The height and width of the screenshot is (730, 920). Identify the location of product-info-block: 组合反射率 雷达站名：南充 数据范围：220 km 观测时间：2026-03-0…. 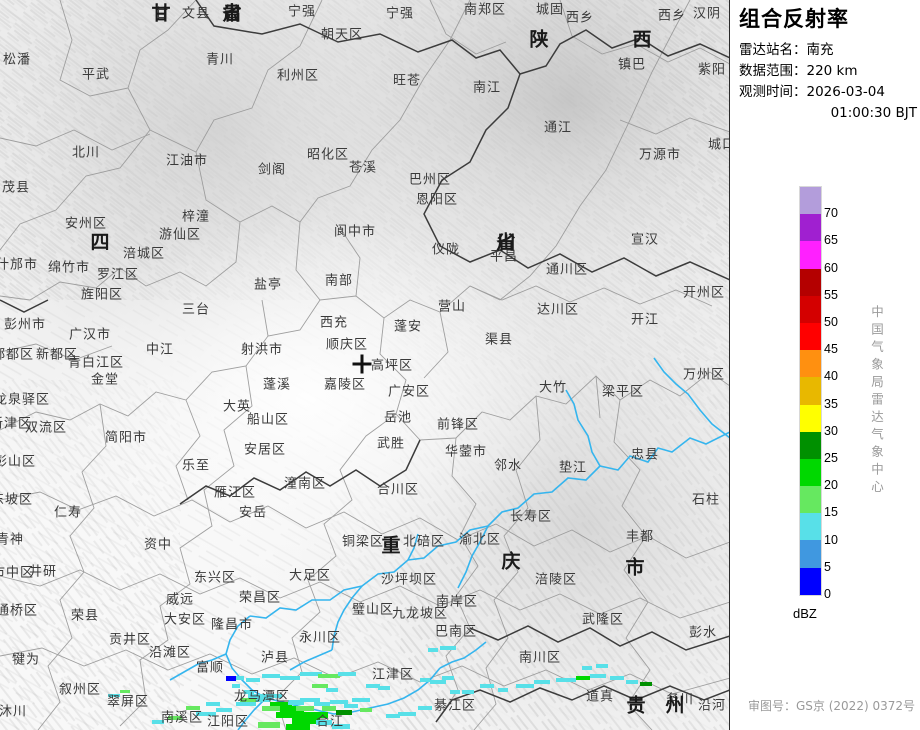
(829, 65).